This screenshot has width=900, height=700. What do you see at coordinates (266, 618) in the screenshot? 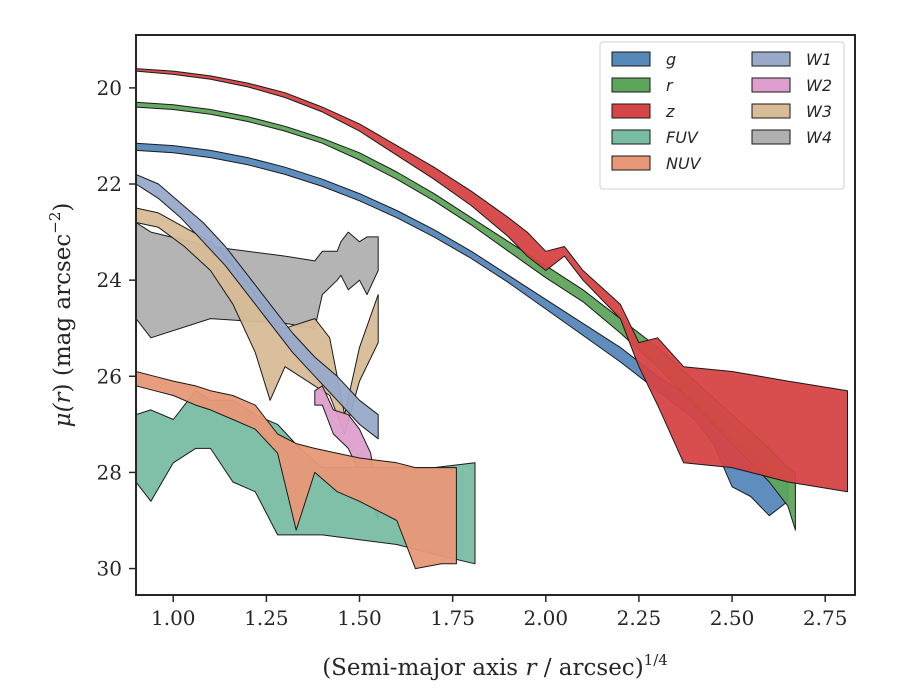
I see `x-tick-label: 1.25` at bounding box center [266, 618].